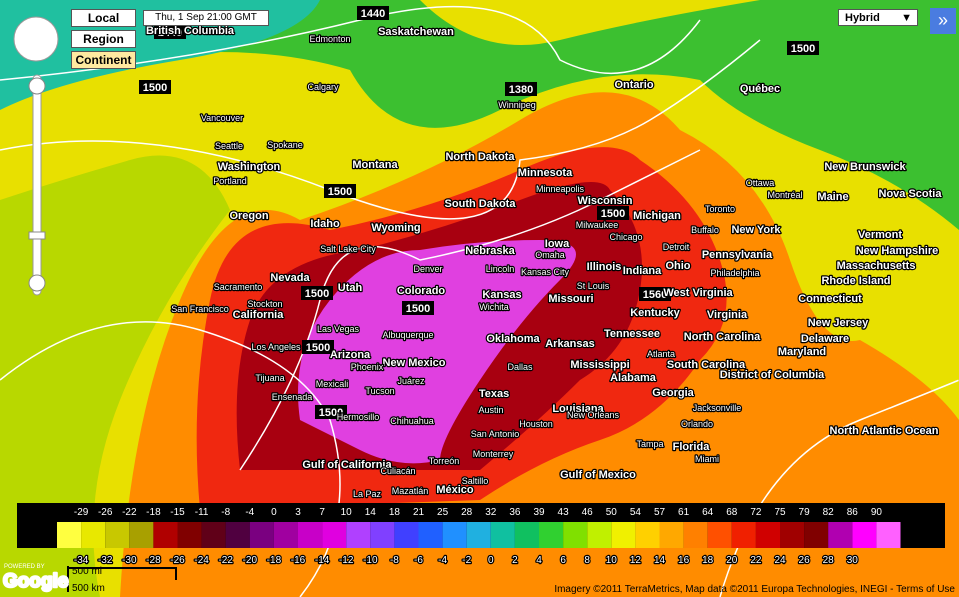 This screenshot has height=597, width=959. What do you see at coordinates (274, 560) in the screenshot?
I see `celsius-label: -18` at bounding box center [274, 560].